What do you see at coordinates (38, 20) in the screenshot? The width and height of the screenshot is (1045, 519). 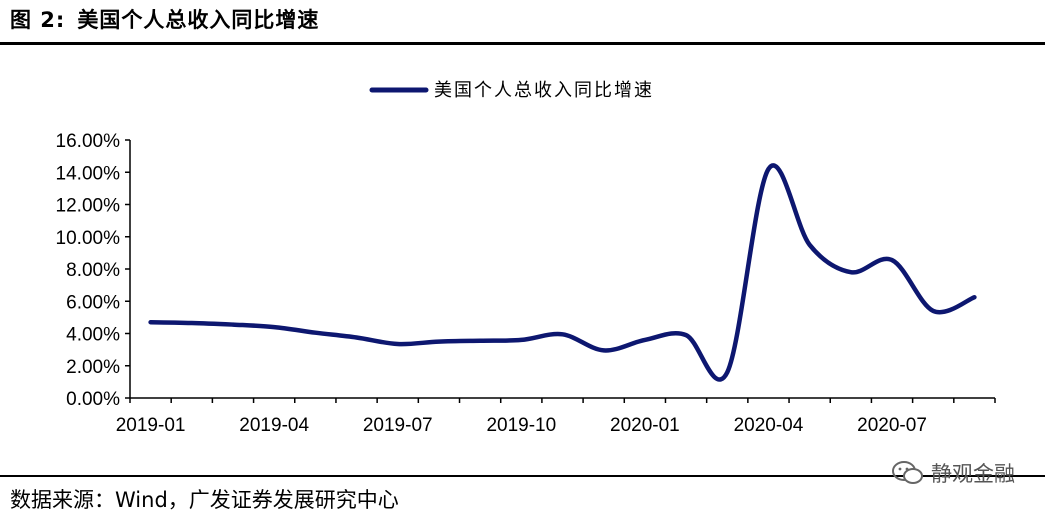 I see `figure-label: 图 2:` at bounding box center [38, 20].